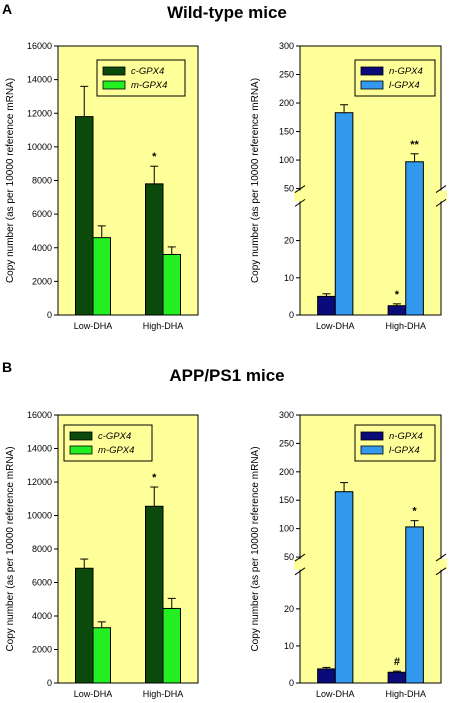 The image size is (454, 703). Describe the element at coordinates (414, 145) in the screenshot. I see `significance-mark: **` at that location.